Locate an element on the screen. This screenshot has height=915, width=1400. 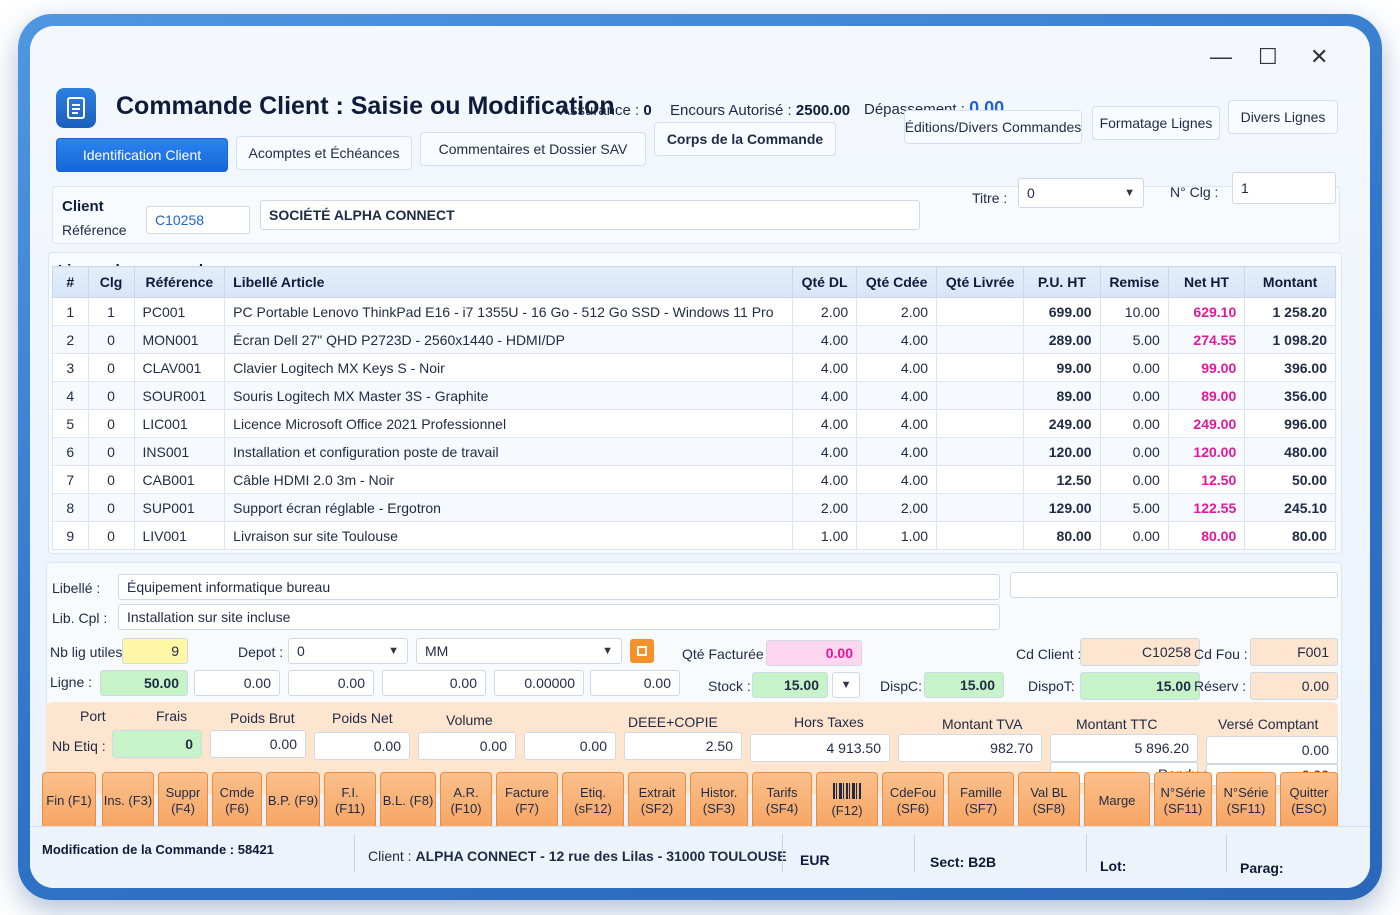
bp-button: B.P. (F9) is located at coordinates (293, 801).